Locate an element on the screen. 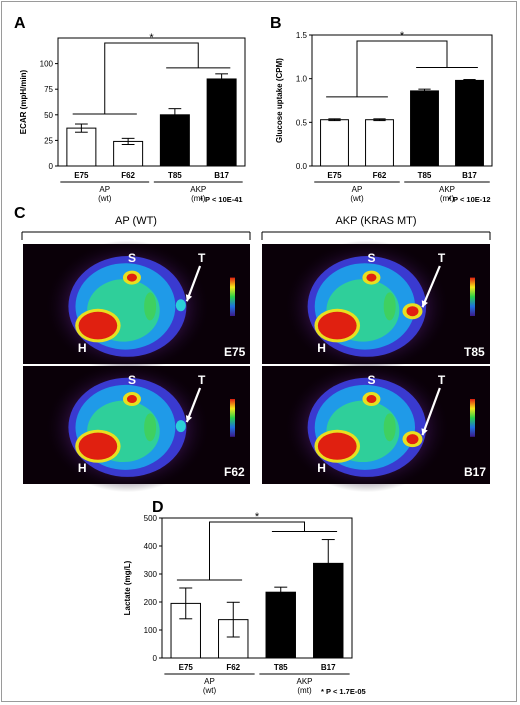  image-id-label: T85 is located at coordinates (474, 352).